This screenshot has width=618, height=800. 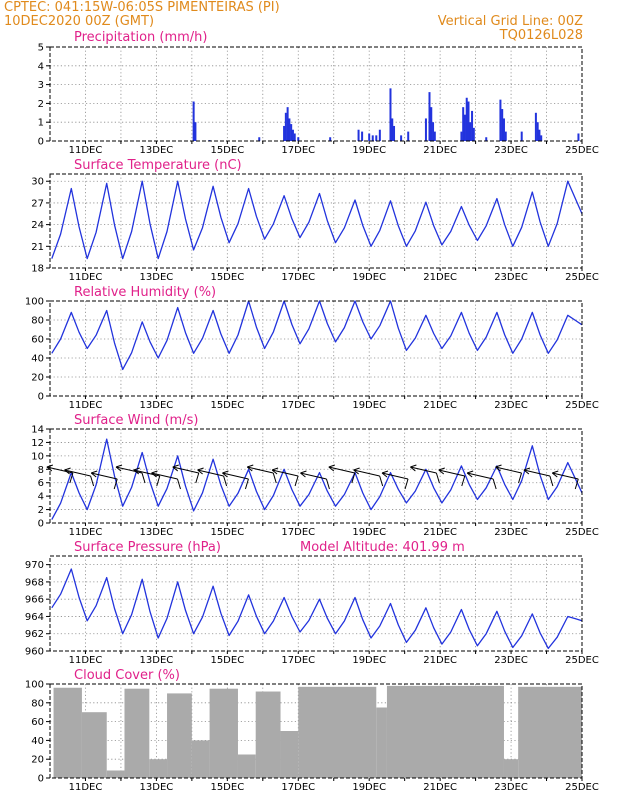 I want to click on header-grid-note: Vertical Grid Line: 00Z, so click(x=510, y=21).